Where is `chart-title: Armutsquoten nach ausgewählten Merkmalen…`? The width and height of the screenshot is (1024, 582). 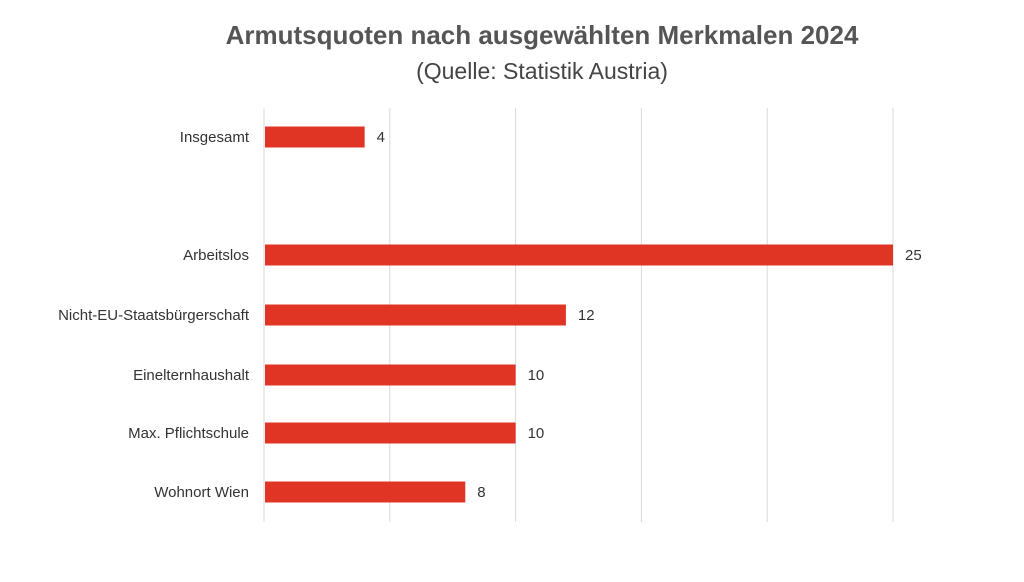 chart-title: Armutsquoten nach ausgewählten Merkmalen… is located at coordinates (542, 35).